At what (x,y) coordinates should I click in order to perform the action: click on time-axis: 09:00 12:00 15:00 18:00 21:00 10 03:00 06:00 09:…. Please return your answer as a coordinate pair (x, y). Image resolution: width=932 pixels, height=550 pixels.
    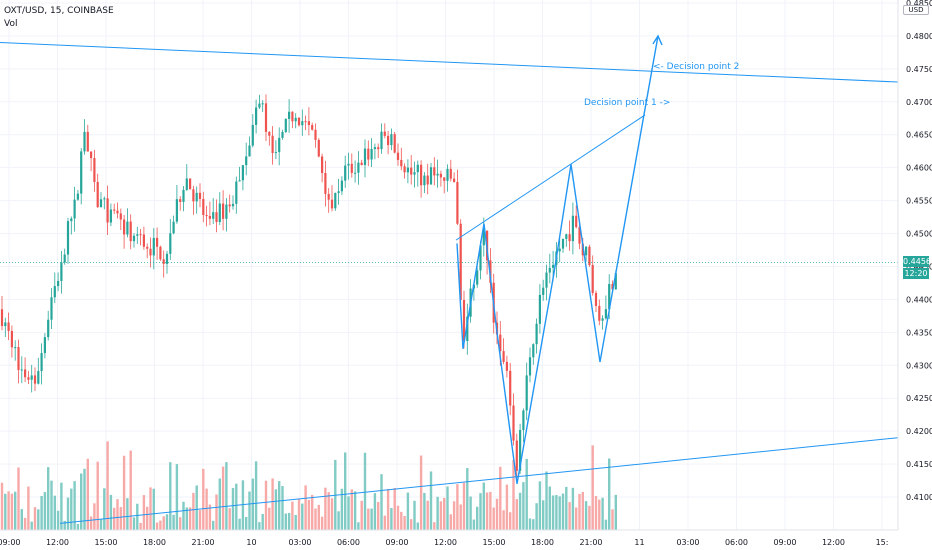
    Looking at the image, I should click on (449, 538).